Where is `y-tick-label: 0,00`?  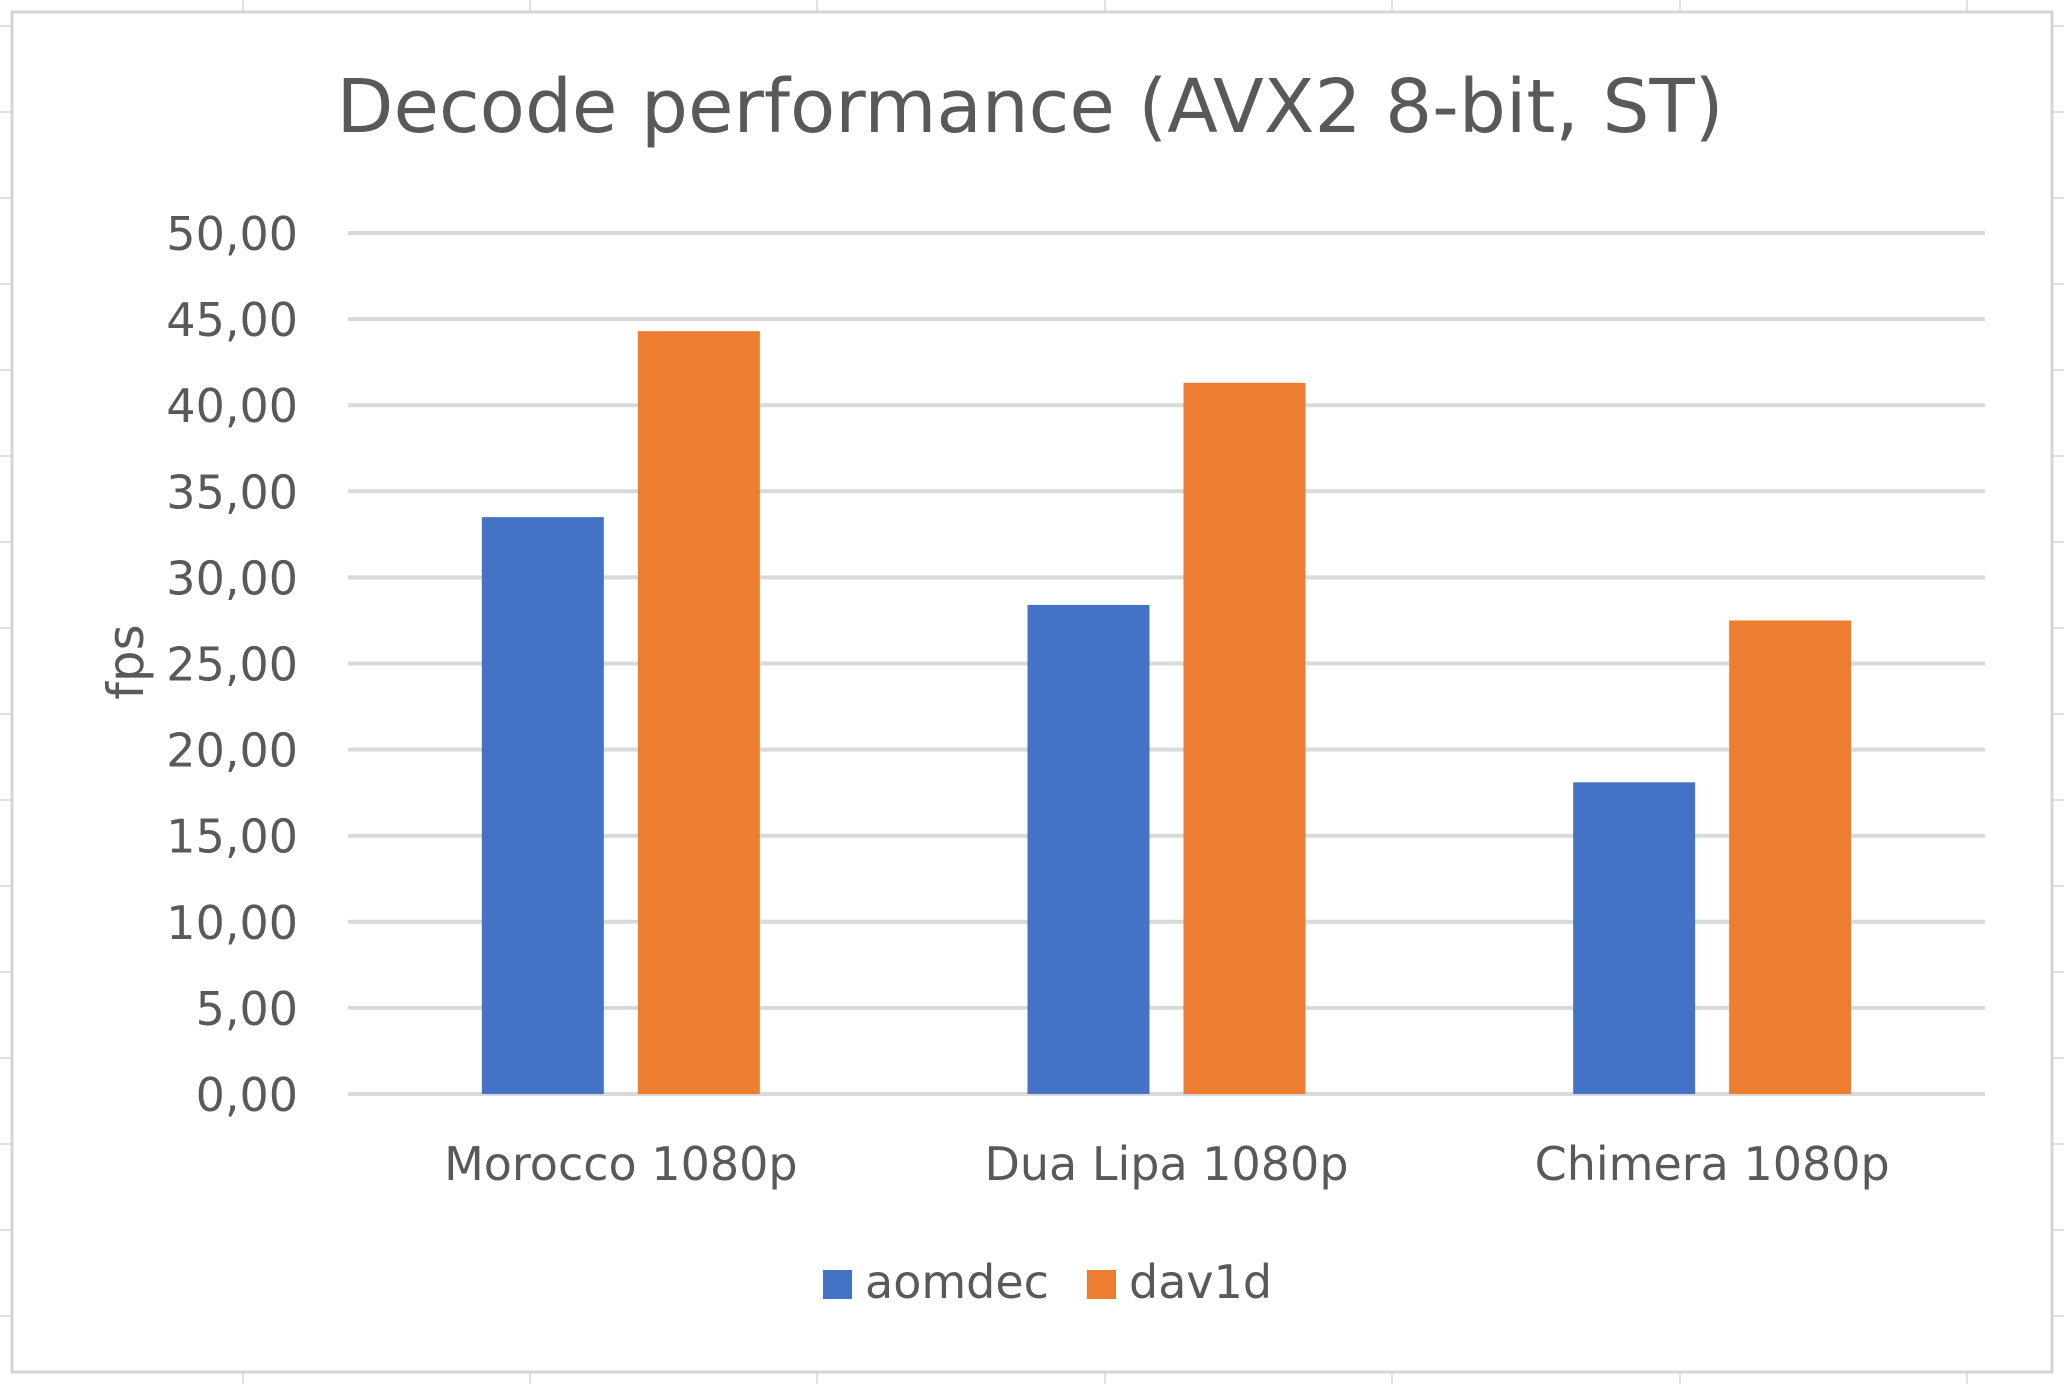
y-tick-label: 0,00 is located at coordinates (247, 1095).